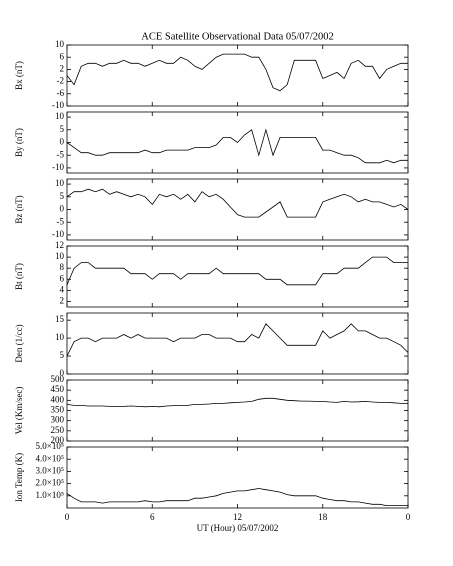 The image size is (453, 566). Describe the element at coordinates (238, 528) in the screenshot. I see `x-axis-label: UT (Hour) 05/07/2002` at that location.